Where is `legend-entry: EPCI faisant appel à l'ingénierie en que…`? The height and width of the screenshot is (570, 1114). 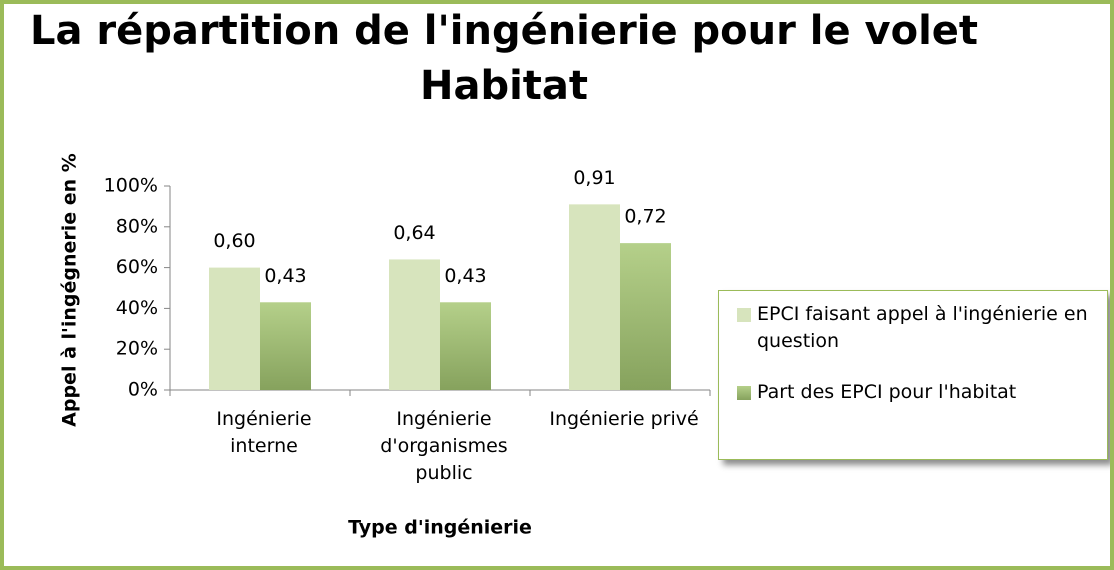
legend-entry: EPCI faisant appel à l'ingénierie en que… is located at coordinates (923, 328).